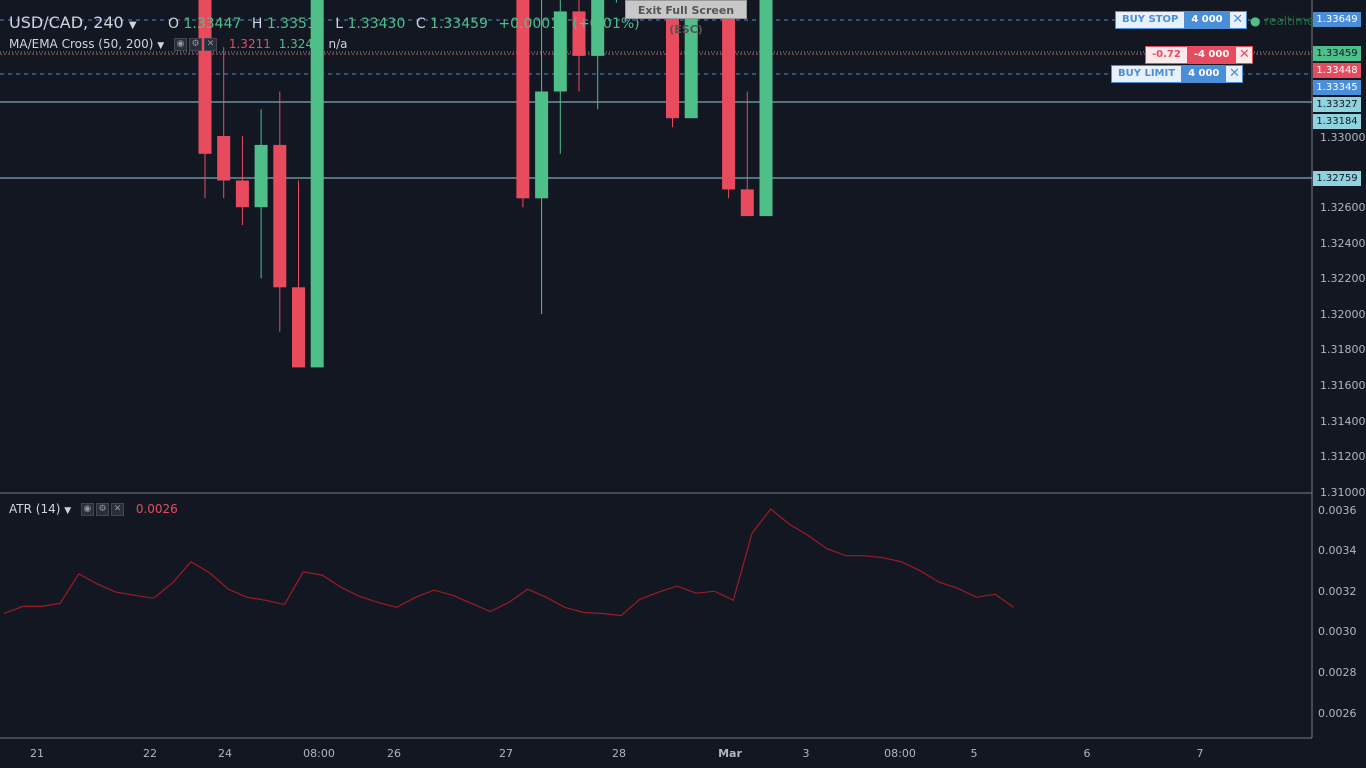  I want to click on atr-dropdown-icon: ▼, so click(68, 511).